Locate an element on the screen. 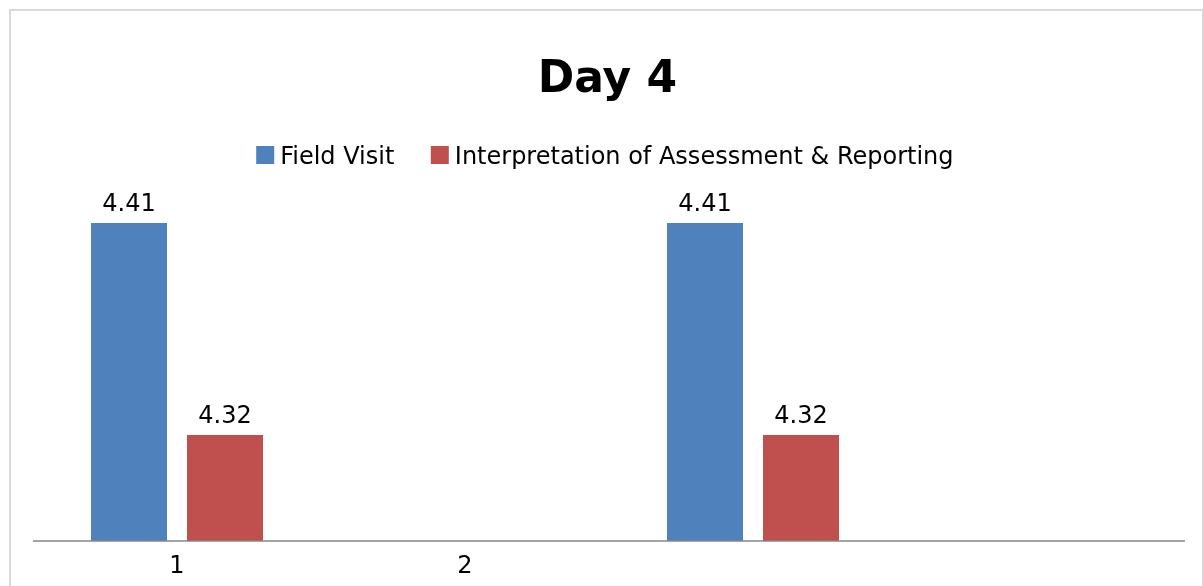 Image resolution: width=1203 pixels, height=586 pixels. legend-label: Interpretation of Assessment & Reporting is located at coordinates (704, 156).